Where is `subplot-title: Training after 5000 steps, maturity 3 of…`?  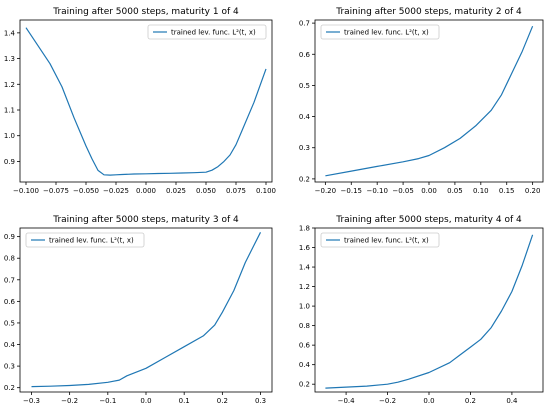
subplot-title: Training after 5000 steps, maturity 3 of… is located at coordinates (145, 220).